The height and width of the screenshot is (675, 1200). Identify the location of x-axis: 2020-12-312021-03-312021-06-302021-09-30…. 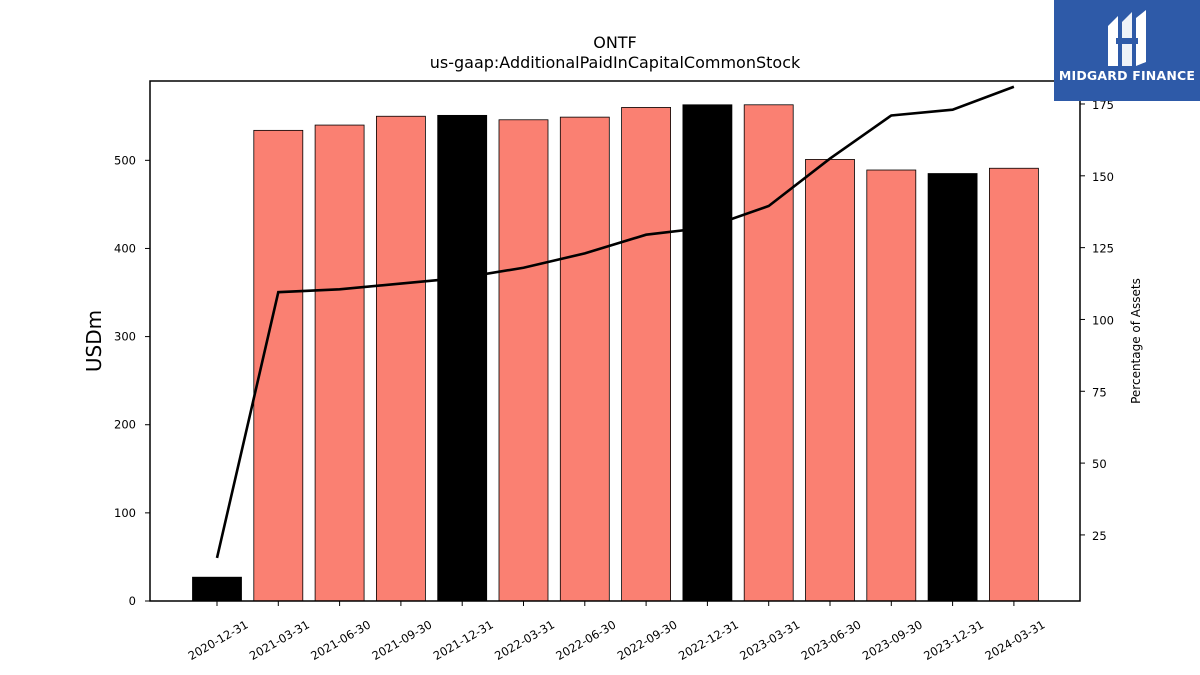
(617, 632).